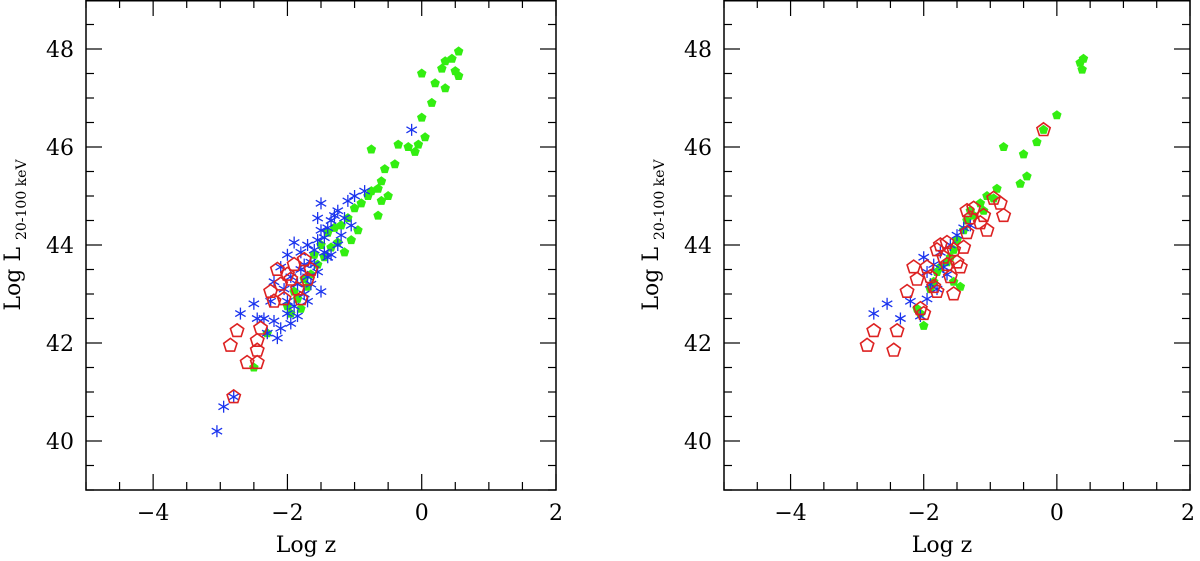 This screenshot has height=561, width=1200. I want to click on y-tick-label: 40, so click(698, 442).